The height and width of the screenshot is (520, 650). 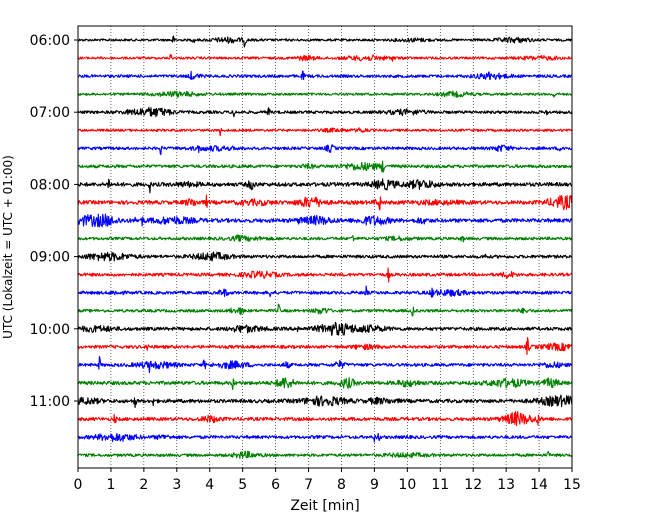 I want to click on x-tick-label: 12, so click(x=473, y=485).